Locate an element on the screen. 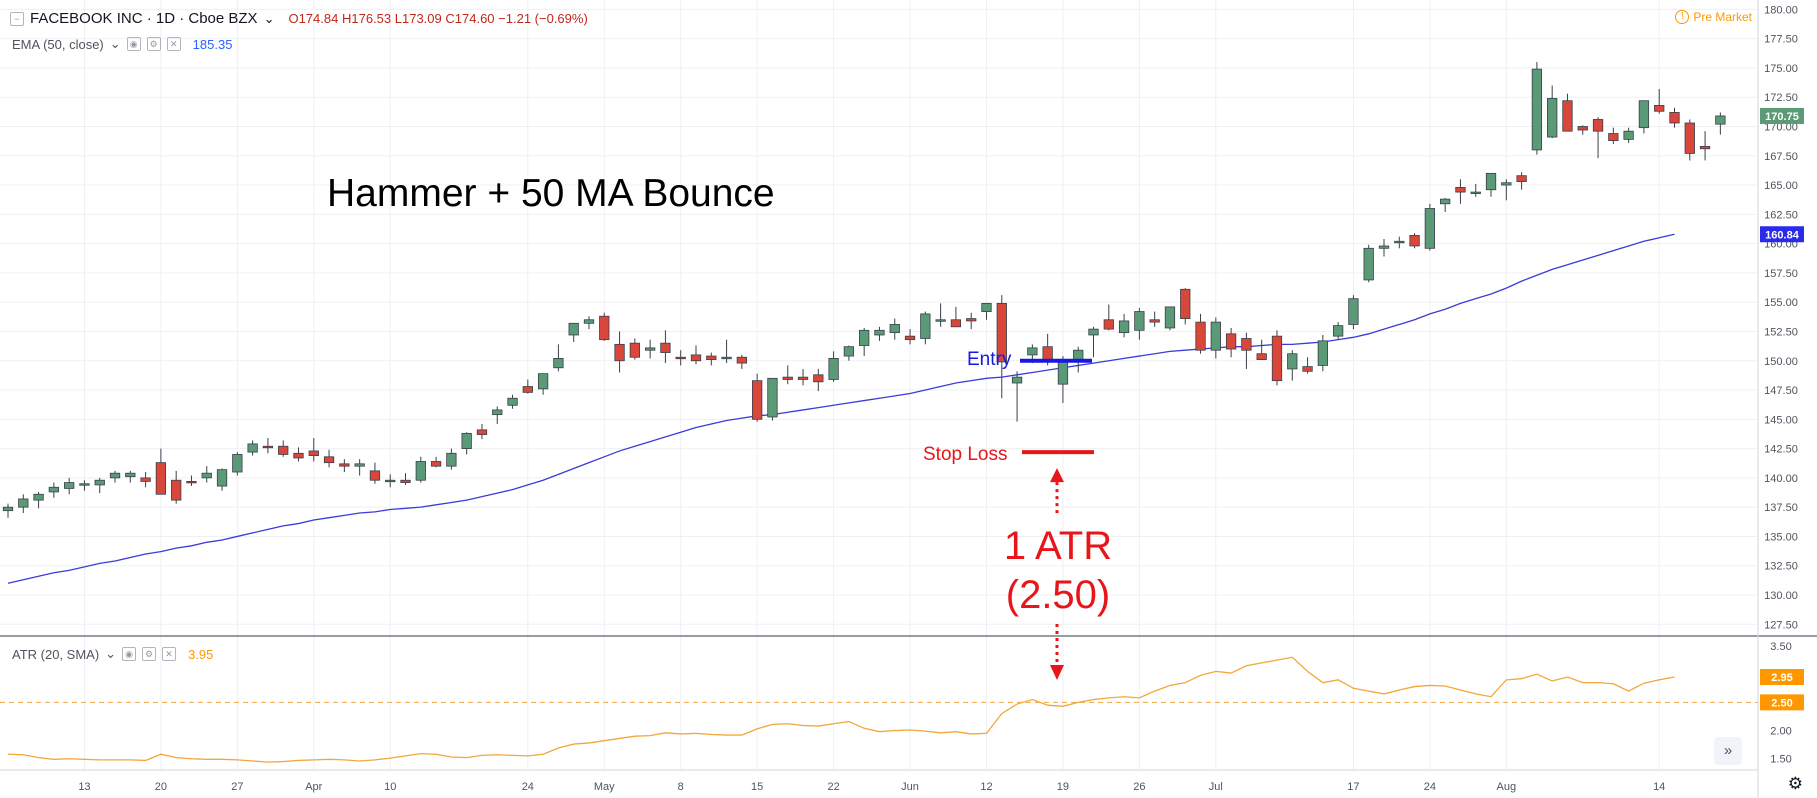 The width and height of the screenshot is (1817, 798). scroll-to-realtime-button: » is located at coordinates (1728, 751).